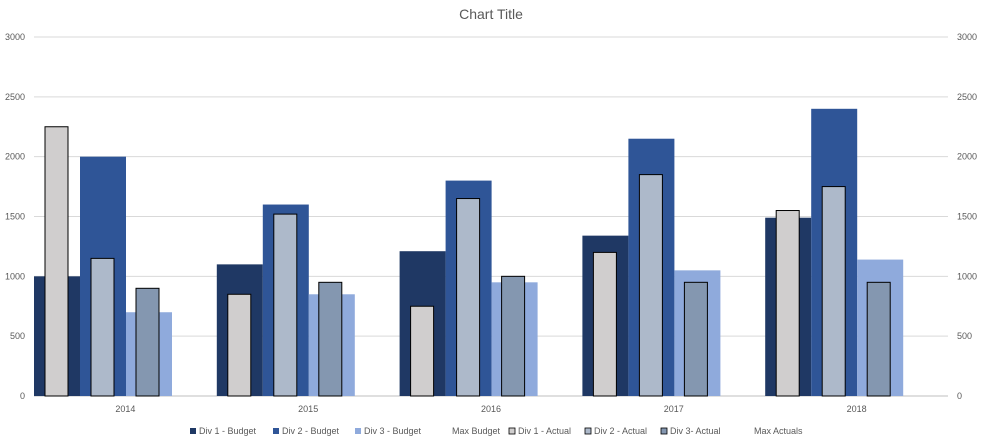 The width and height of the screenshot is (984, 444). What do you see at coordinates (22, 396) in the screenshot?
I see `y-tick-label-left: 0` at bounding box center [22, 396].